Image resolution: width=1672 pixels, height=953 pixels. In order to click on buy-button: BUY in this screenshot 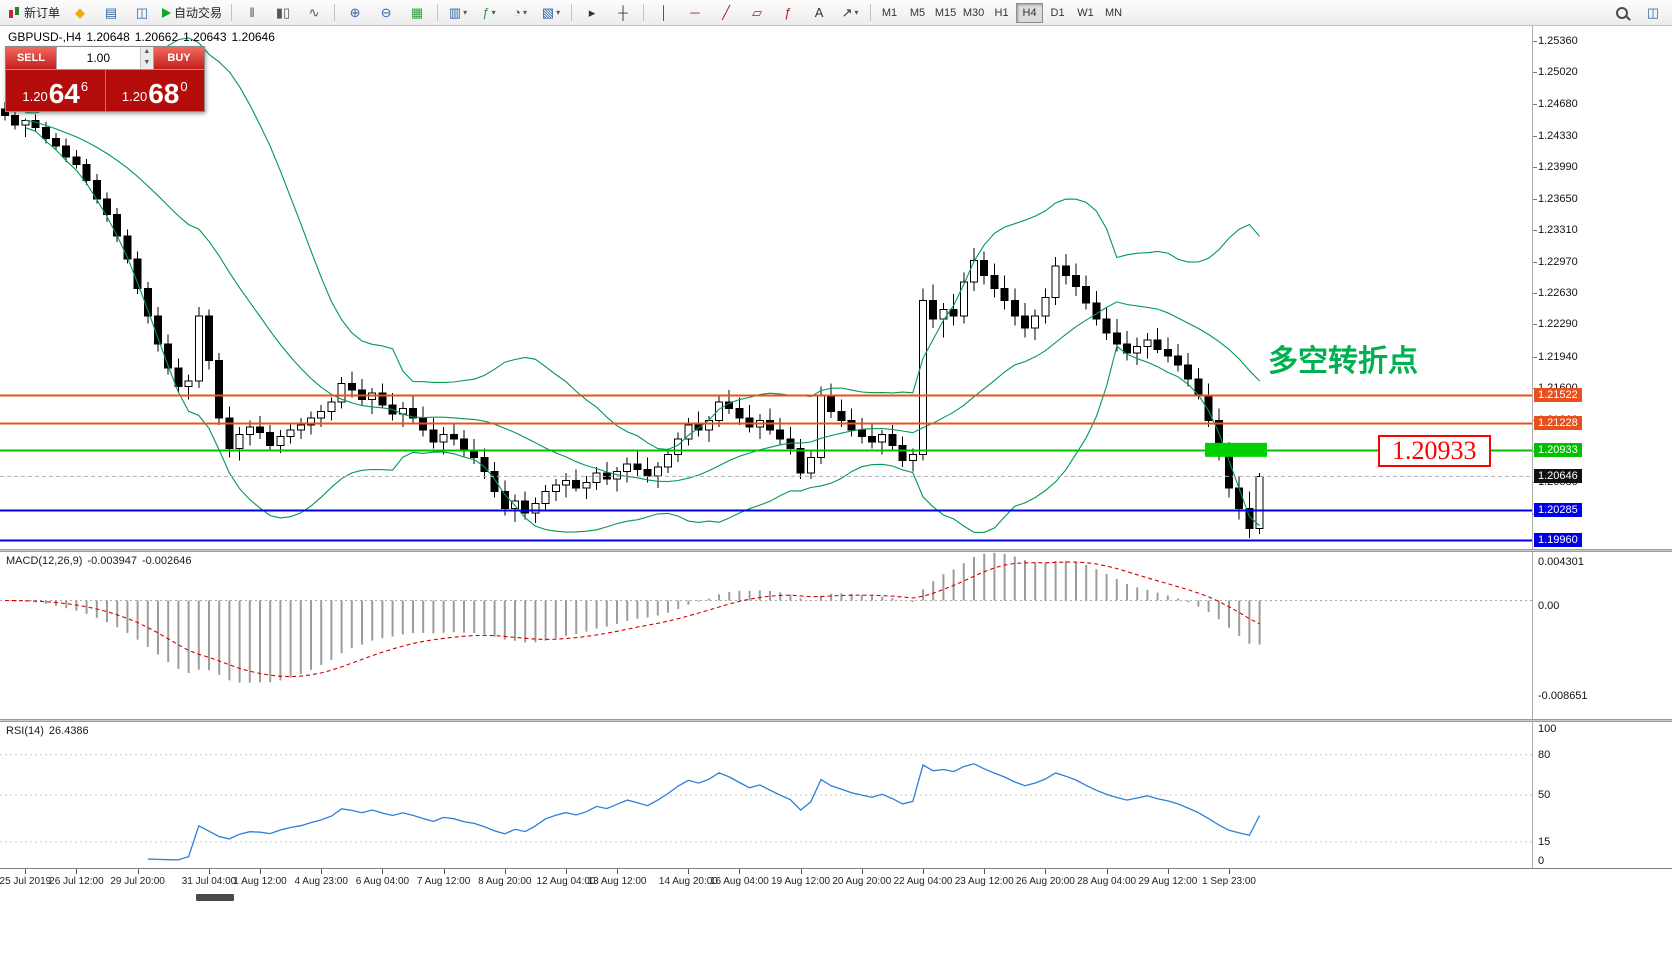, I will do `click(179, 58)`.